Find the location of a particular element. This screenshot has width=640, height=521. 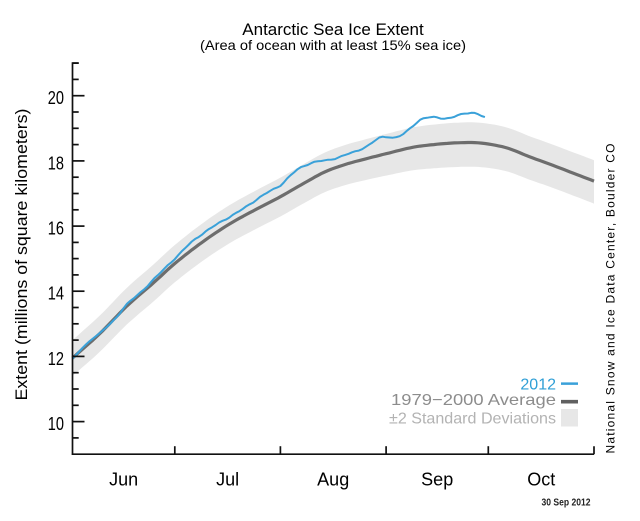

svg-text: 12 is located at coordinates (56, 359).